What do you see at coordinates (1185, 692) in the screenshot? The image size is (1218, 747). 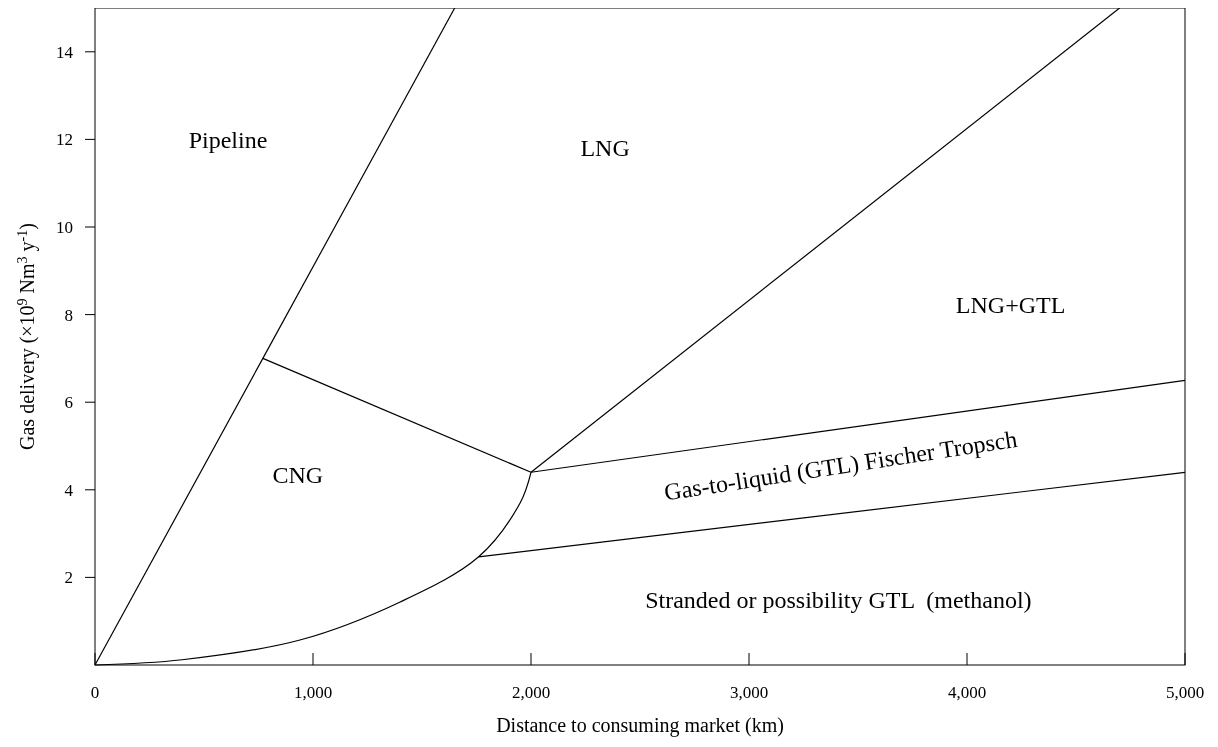 I see `x-tick-label: 5,000` at bounding box center [1185, 692].